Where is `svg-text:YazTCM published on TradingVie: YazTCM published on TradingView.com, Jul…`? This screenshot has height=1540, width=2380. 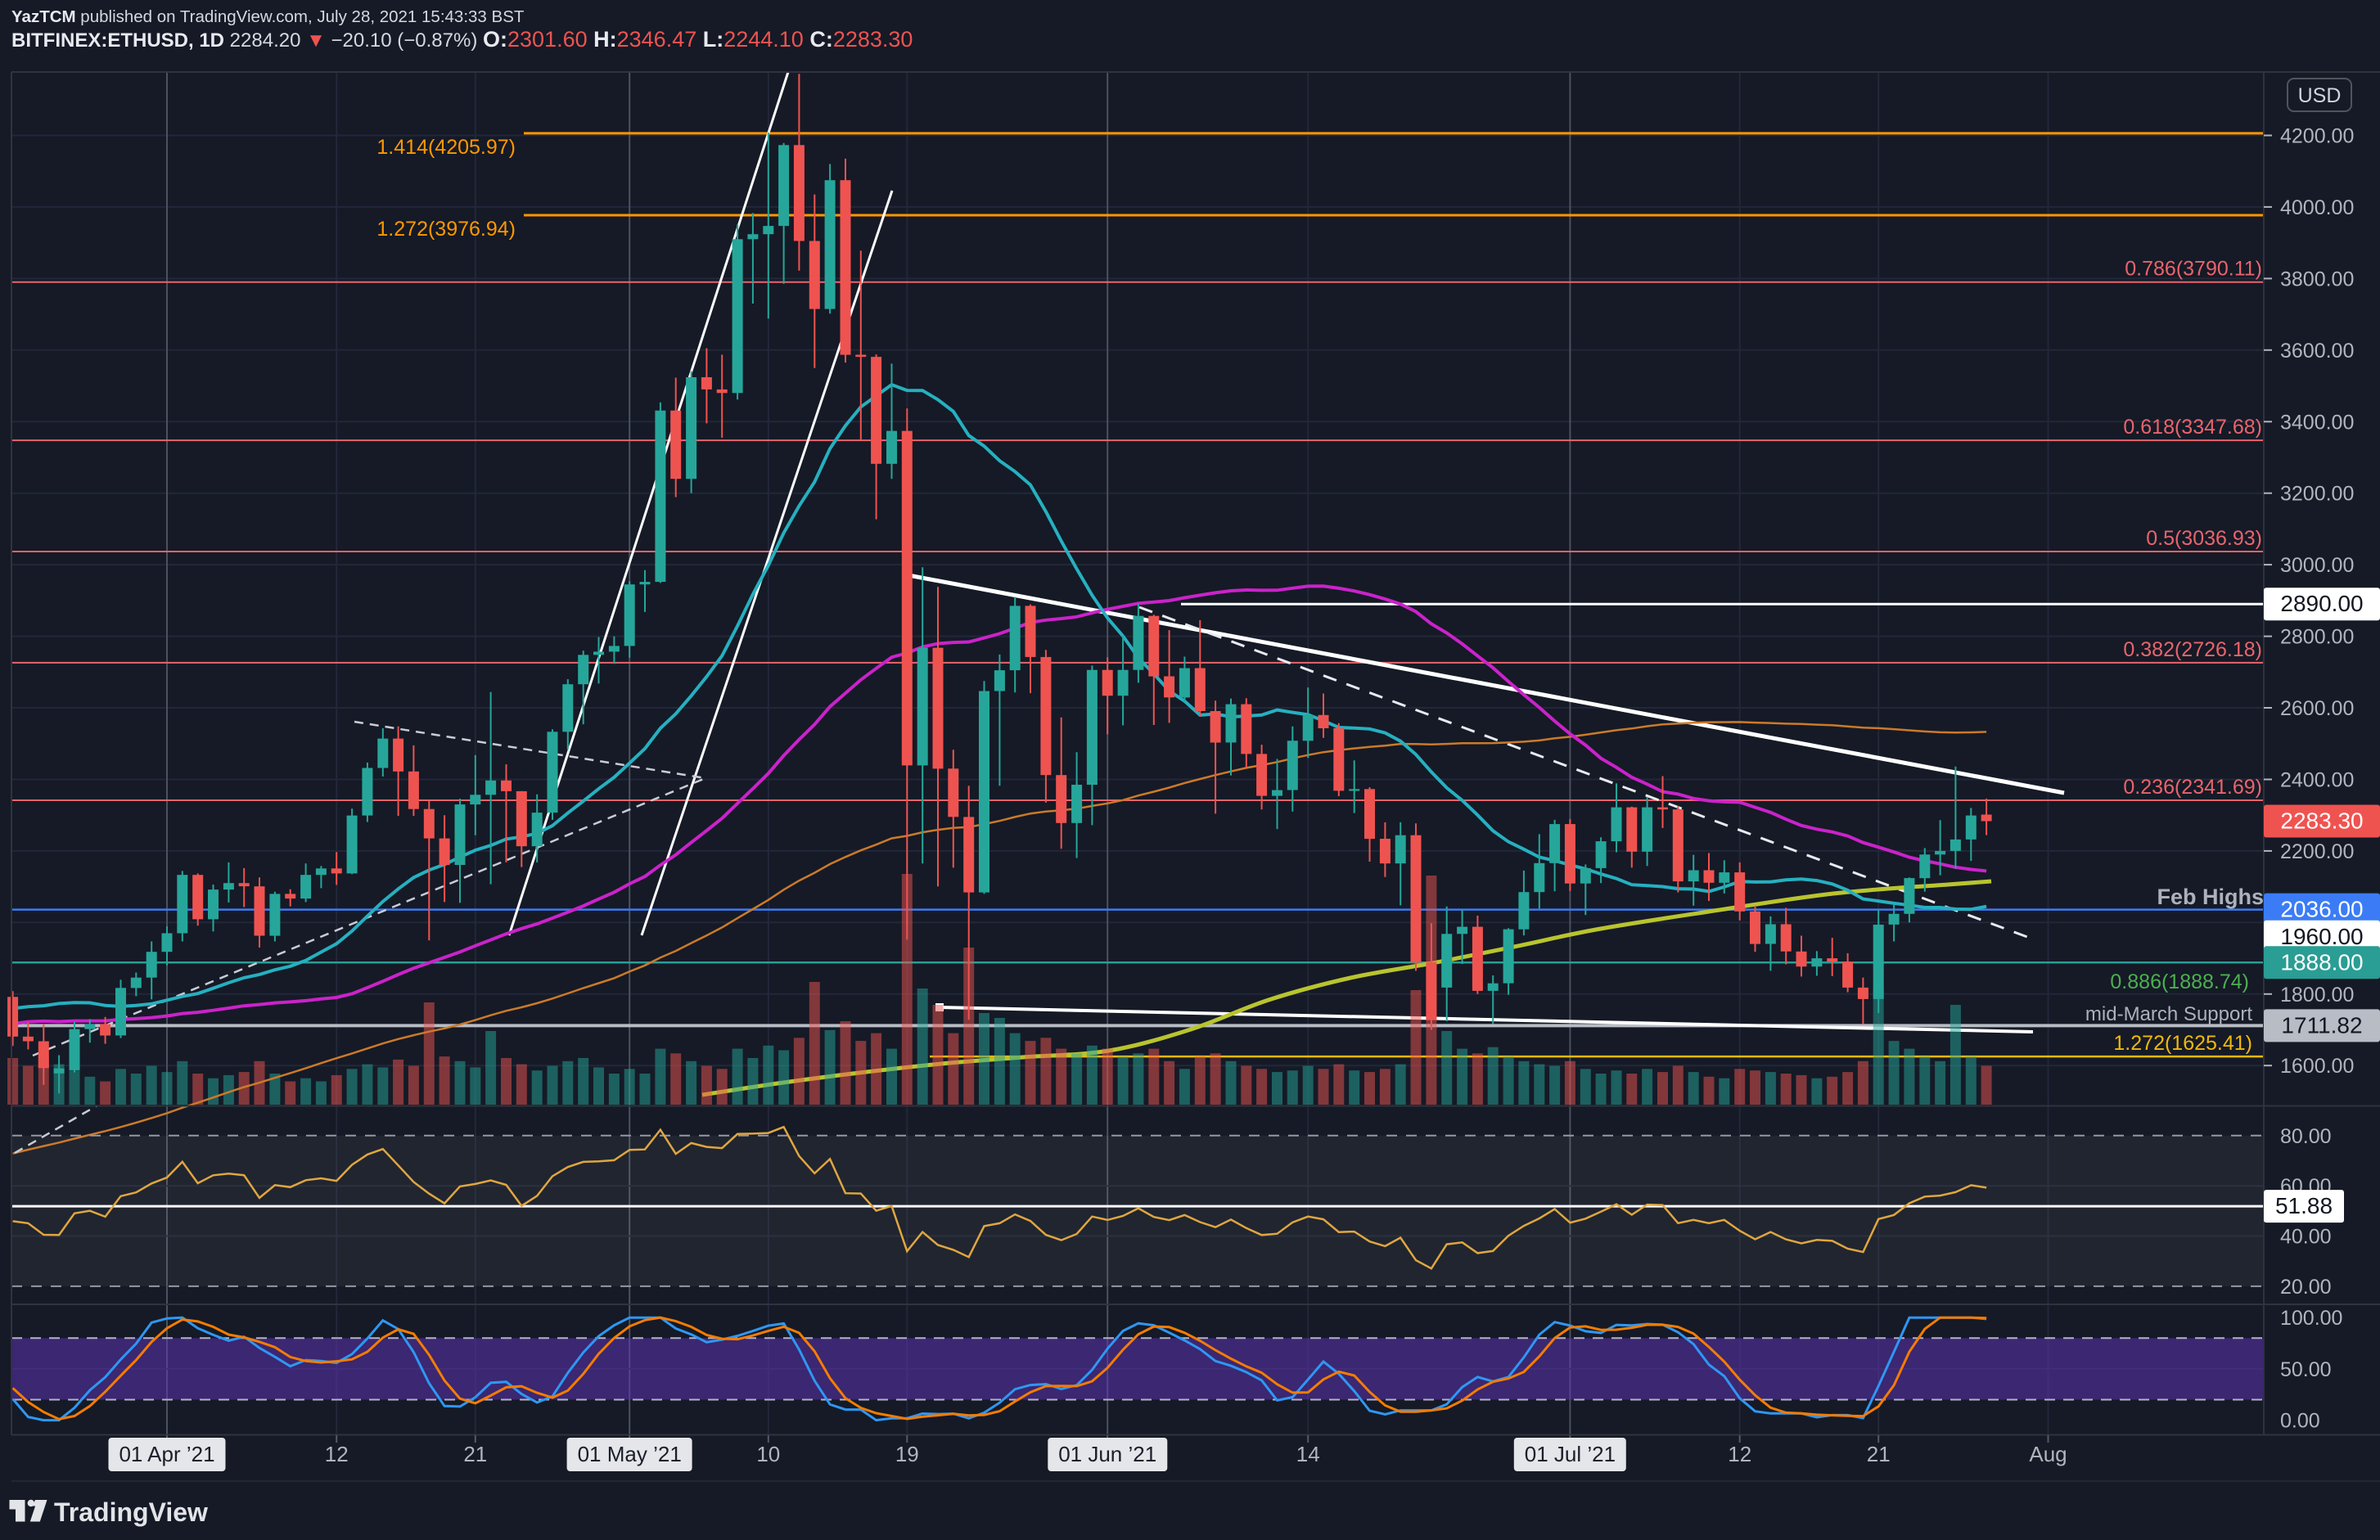 svg-text:YazTCM published on TradingVie: YazTCM published on TradingView.com, Jul… is located at coordinates (268, 16).